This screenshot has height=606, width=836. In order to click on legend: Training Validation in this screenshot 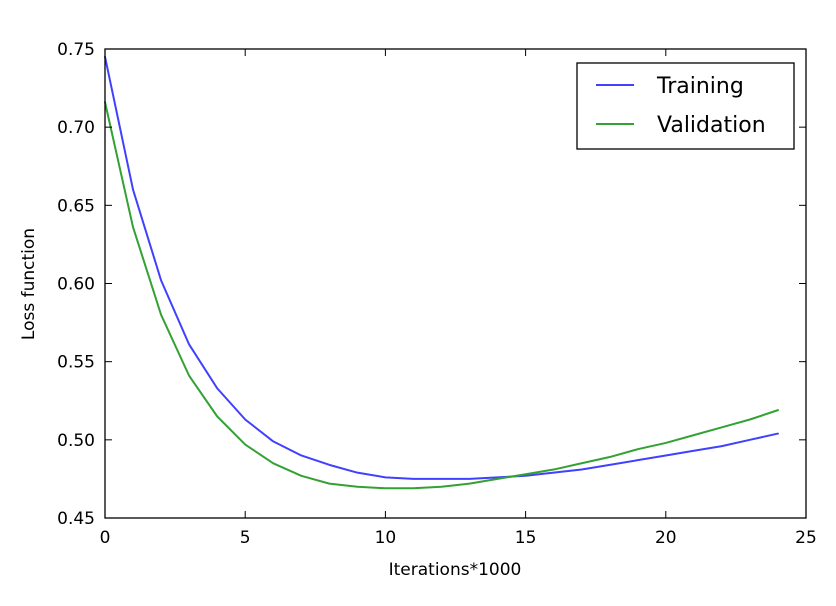, I will do `click(685, 106)`.